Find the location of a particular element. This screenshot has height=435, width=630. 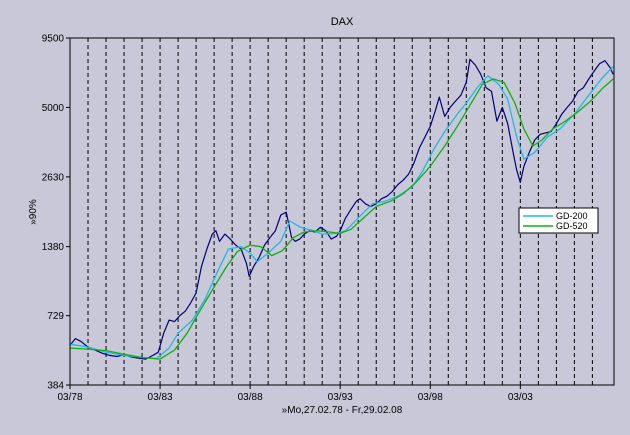

y-tick-label: 5000 is located at coordinates (53, 108).